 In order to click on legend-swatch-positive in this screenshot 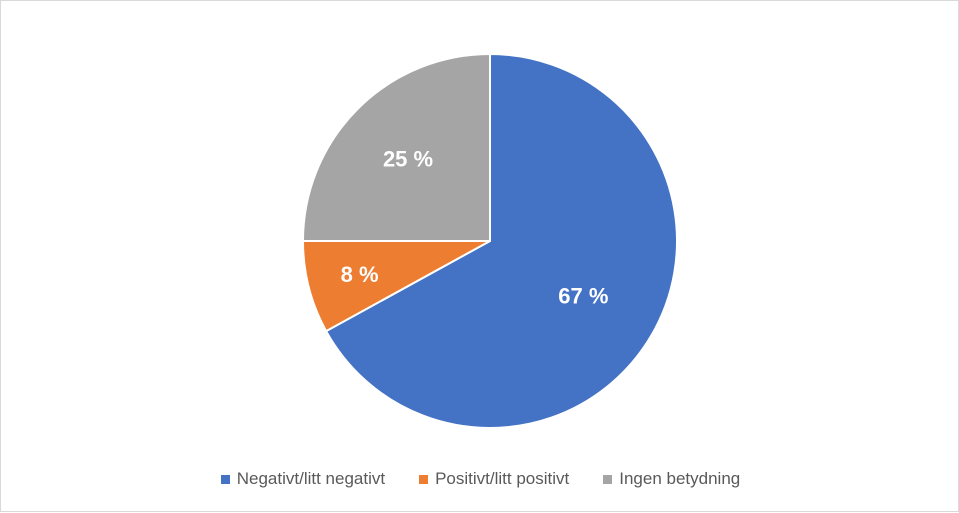, I will do `click(424, 479)`.